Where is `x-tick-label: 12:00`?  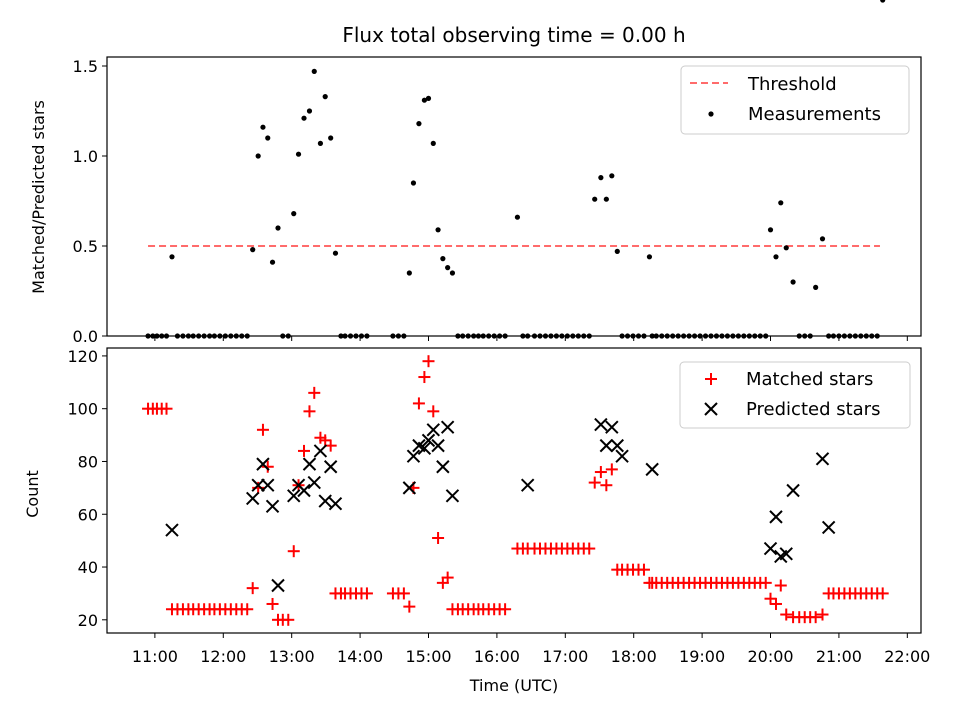 x-tick-label: 12:00 is located at coordinates (223, 656).